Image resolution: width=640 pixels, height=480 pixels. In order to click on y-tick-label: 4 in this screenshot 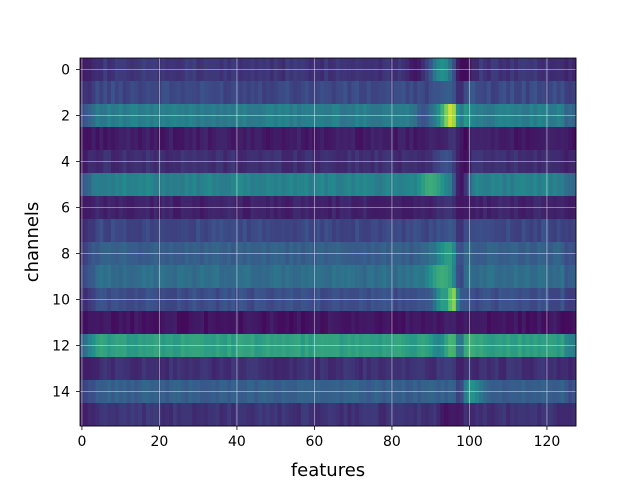, I will do `click(65, 163)`.